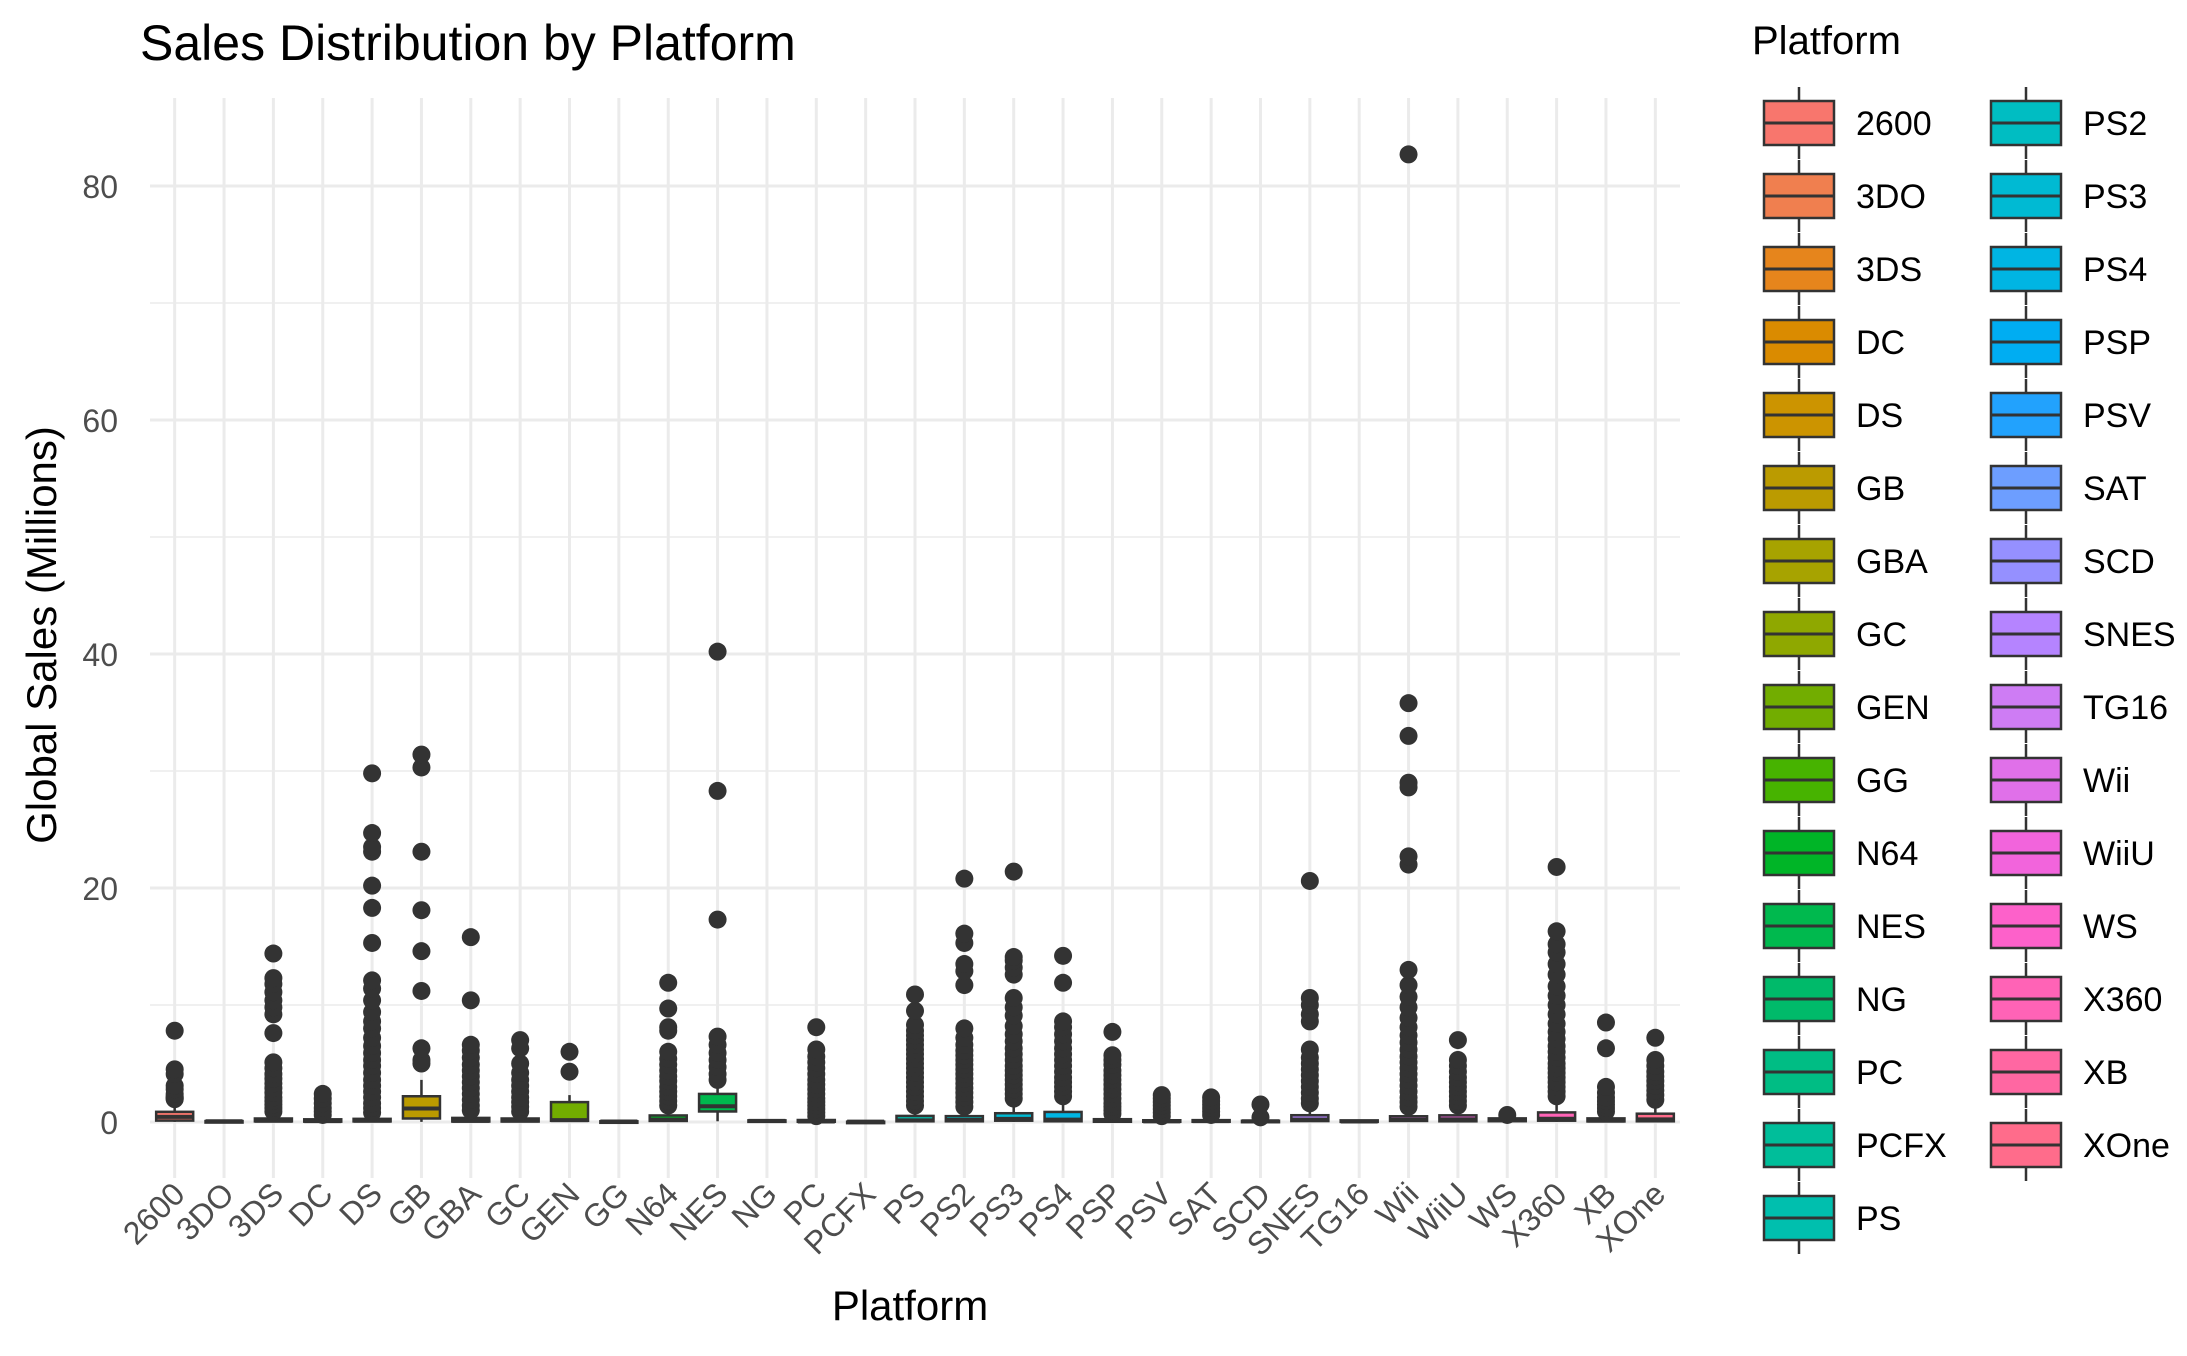 The width and height of the screenshot is (2187, 1356). Describe the element at coordinates (1013, 992) in the screenshot. I see `box-PS3` at that location.